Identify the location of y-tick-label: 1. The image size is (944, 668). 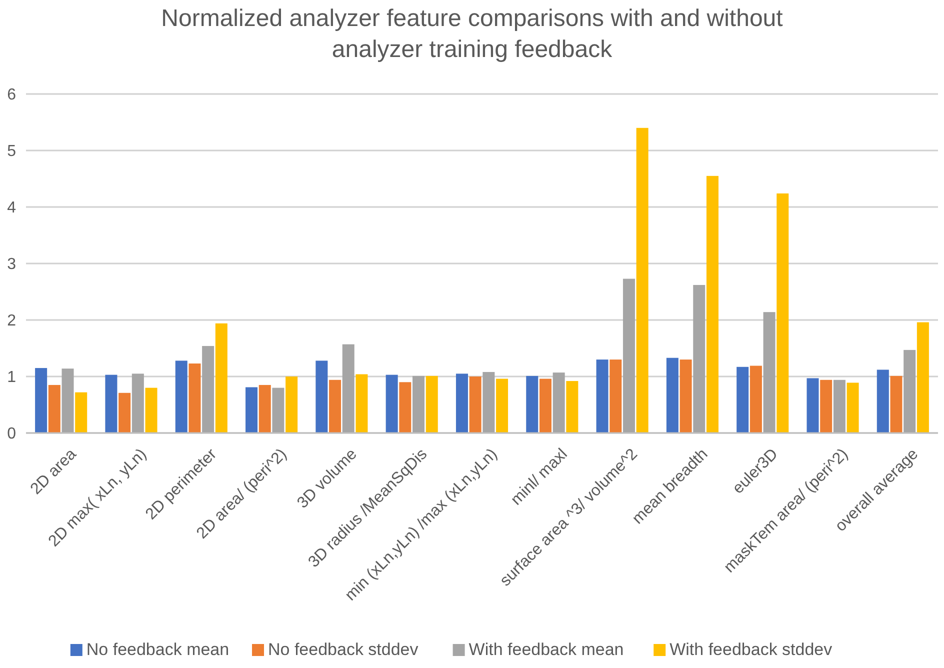
(11, 377).